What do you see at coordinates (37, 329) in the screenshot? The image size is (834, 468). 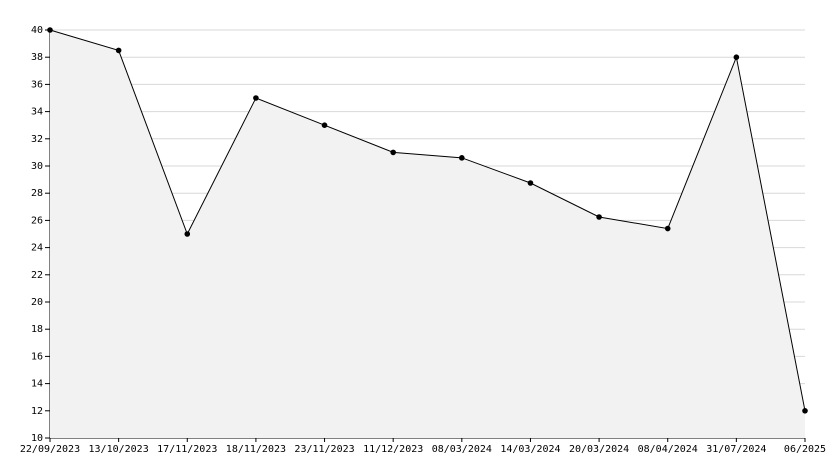 I see `y-tick-label: 18` at bounding box center [37, 329].